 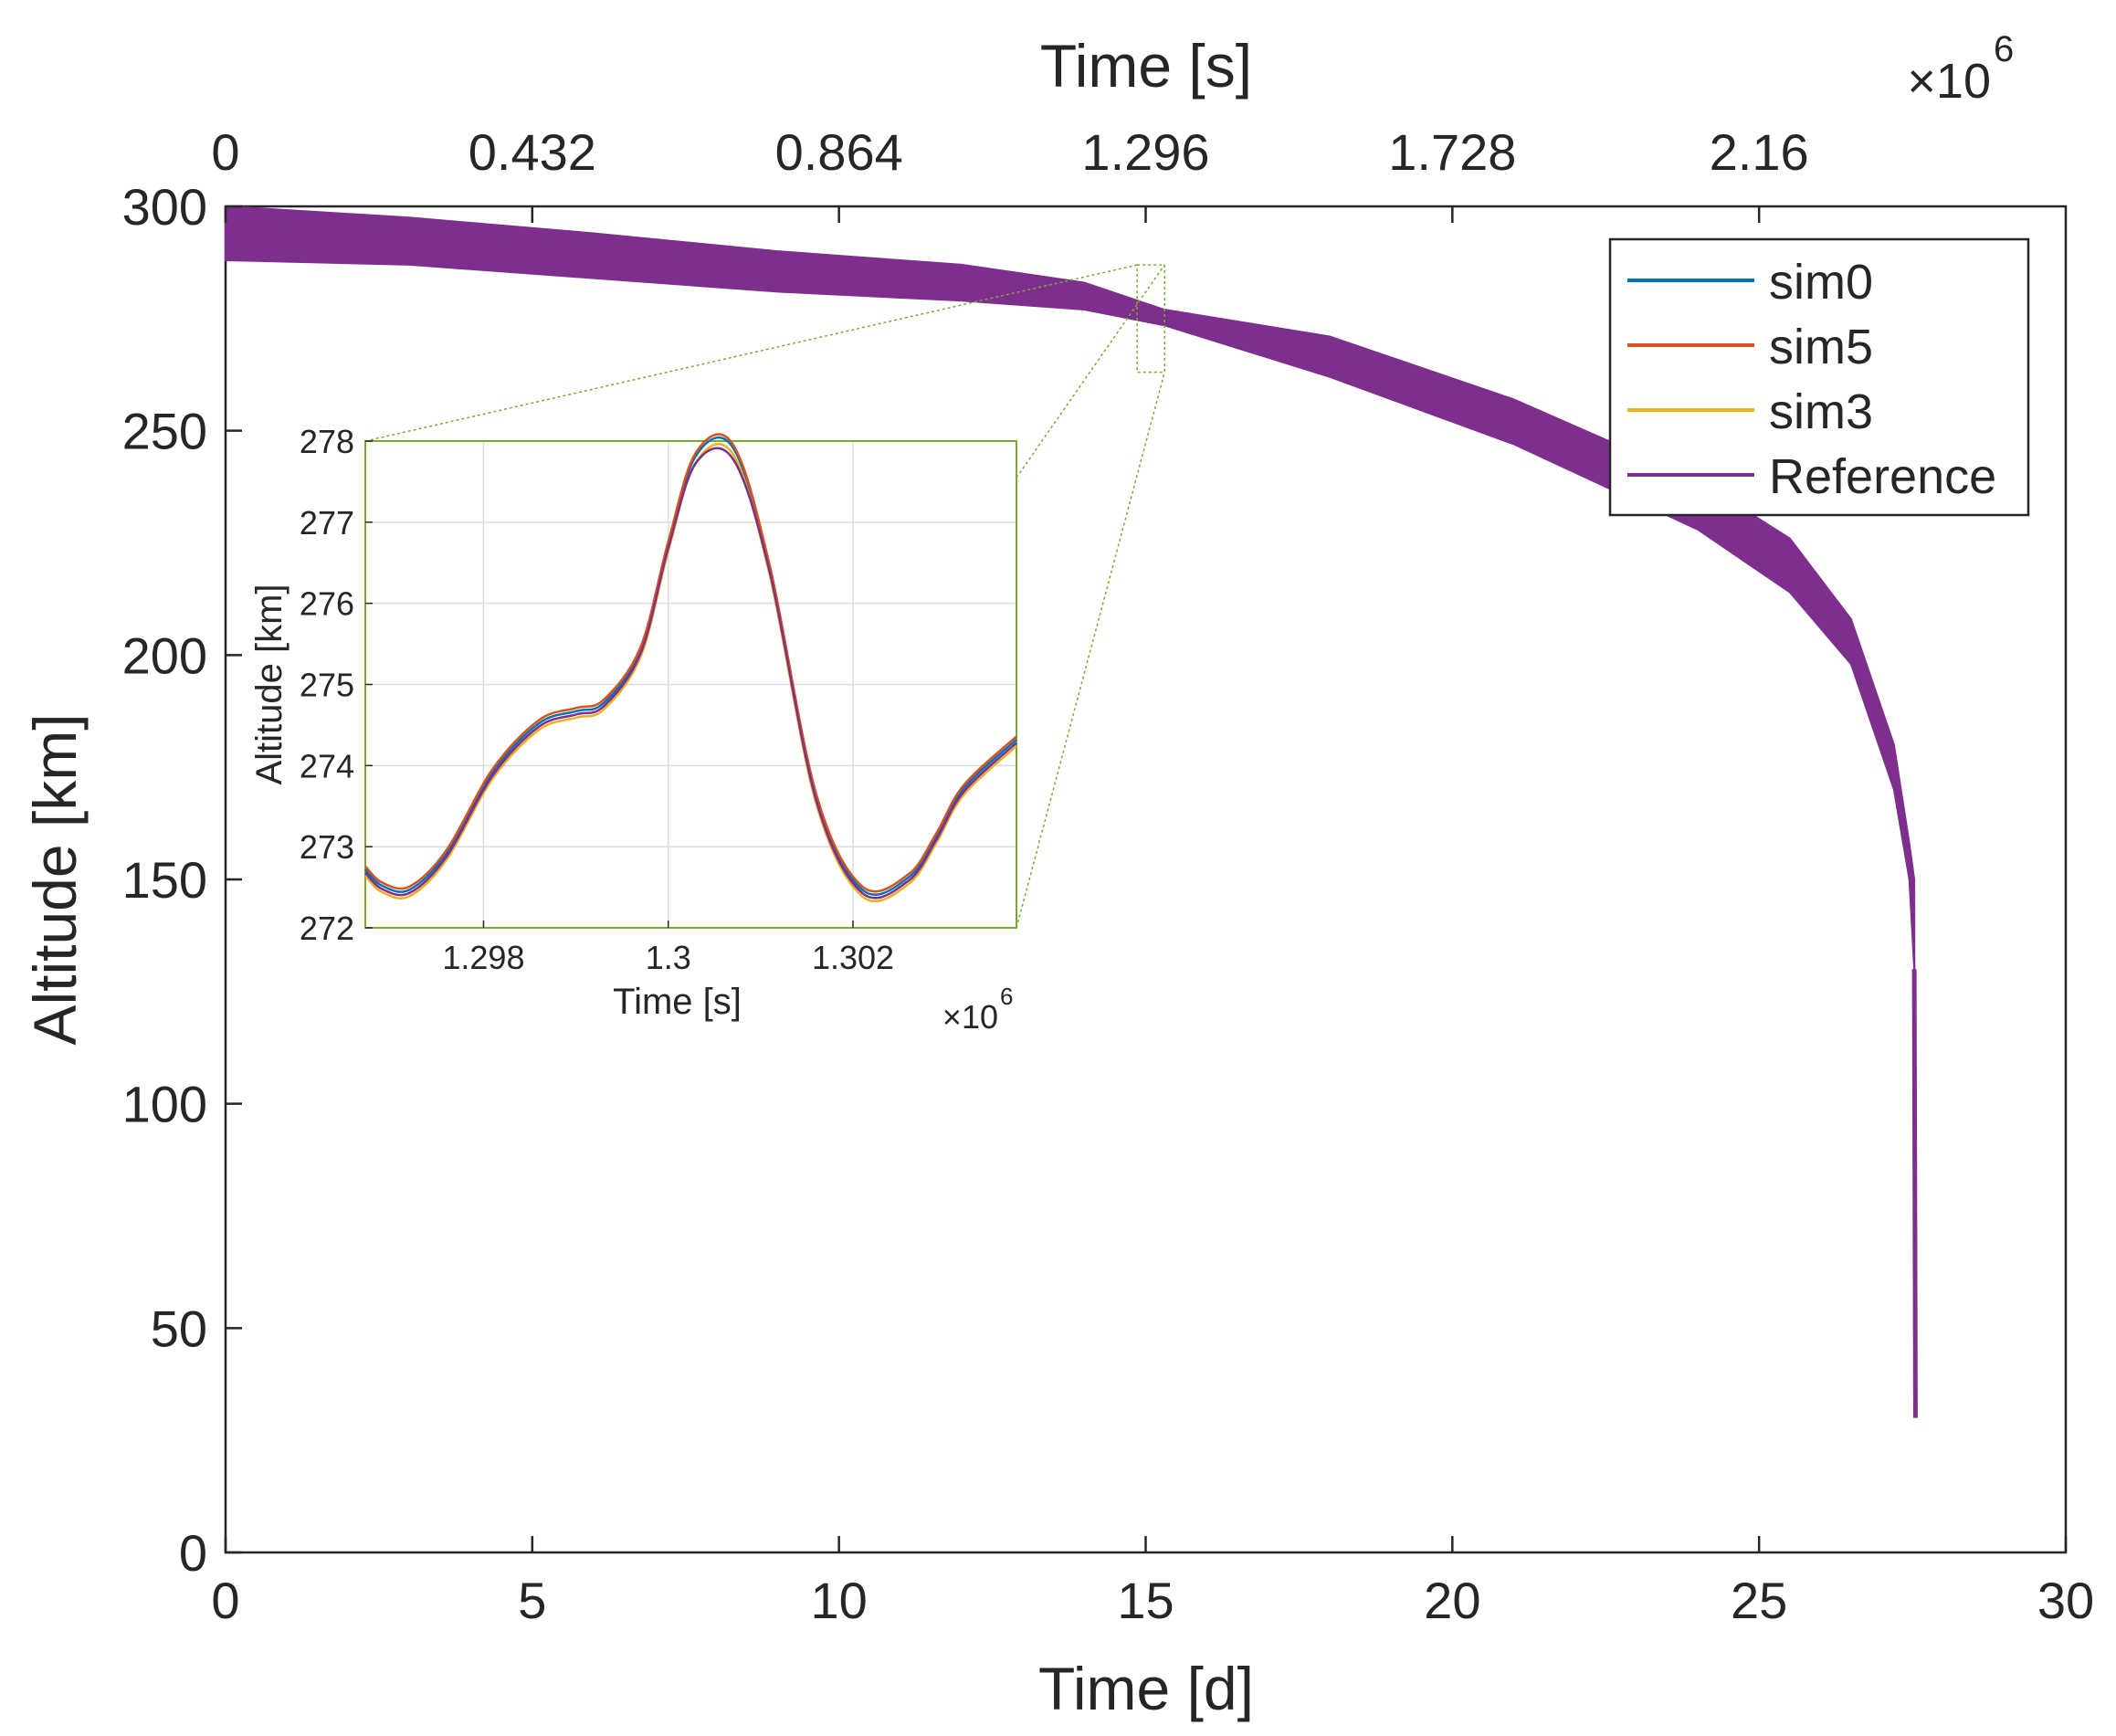 What do you see at coordinates (179, 1328) in the screenshot?
I see `y-tick-label: 50` at bounding box center [179, 1328].